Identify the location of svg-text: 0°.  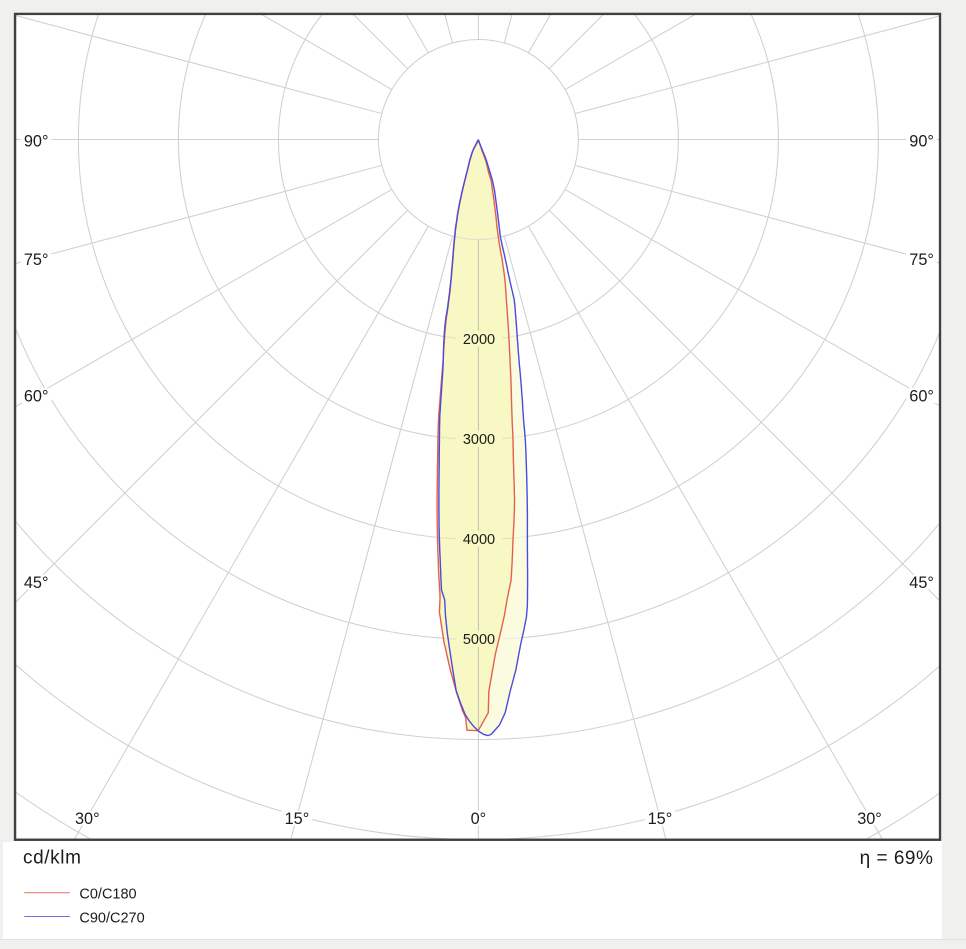
(479, 819).